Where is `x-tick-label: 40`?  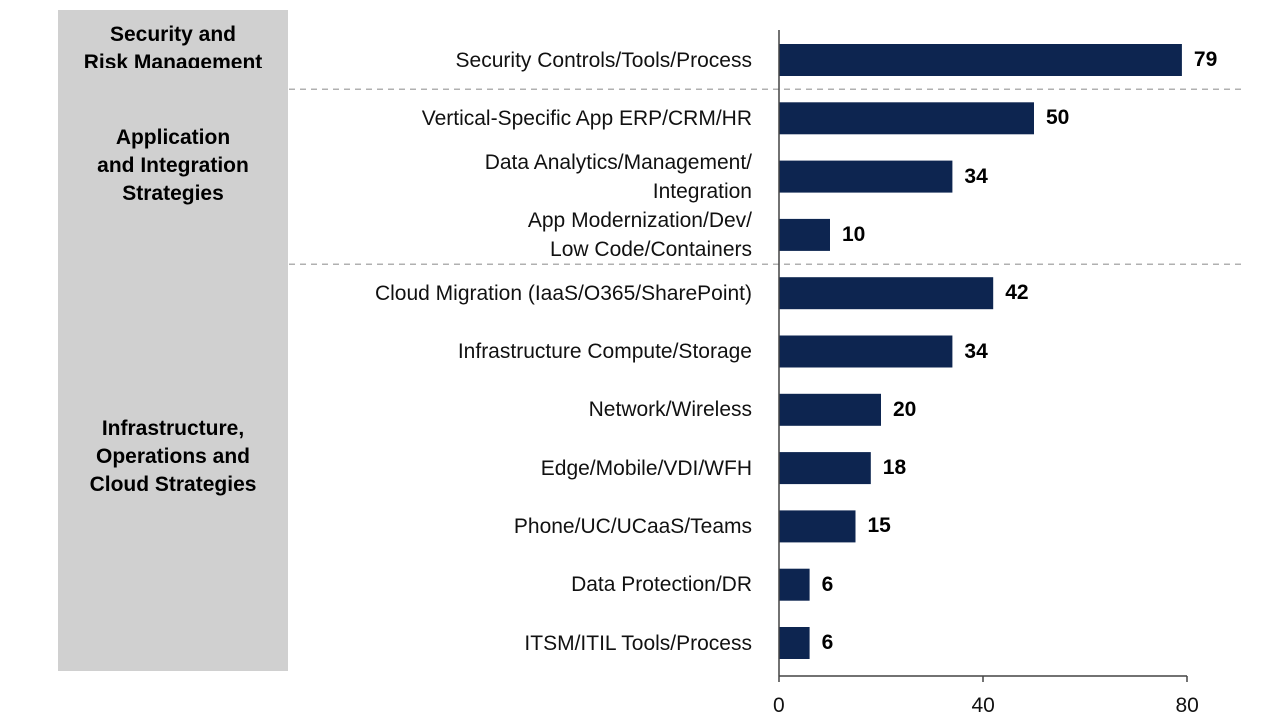
x-tick-label: 40 is located at coordinates (983, 705).